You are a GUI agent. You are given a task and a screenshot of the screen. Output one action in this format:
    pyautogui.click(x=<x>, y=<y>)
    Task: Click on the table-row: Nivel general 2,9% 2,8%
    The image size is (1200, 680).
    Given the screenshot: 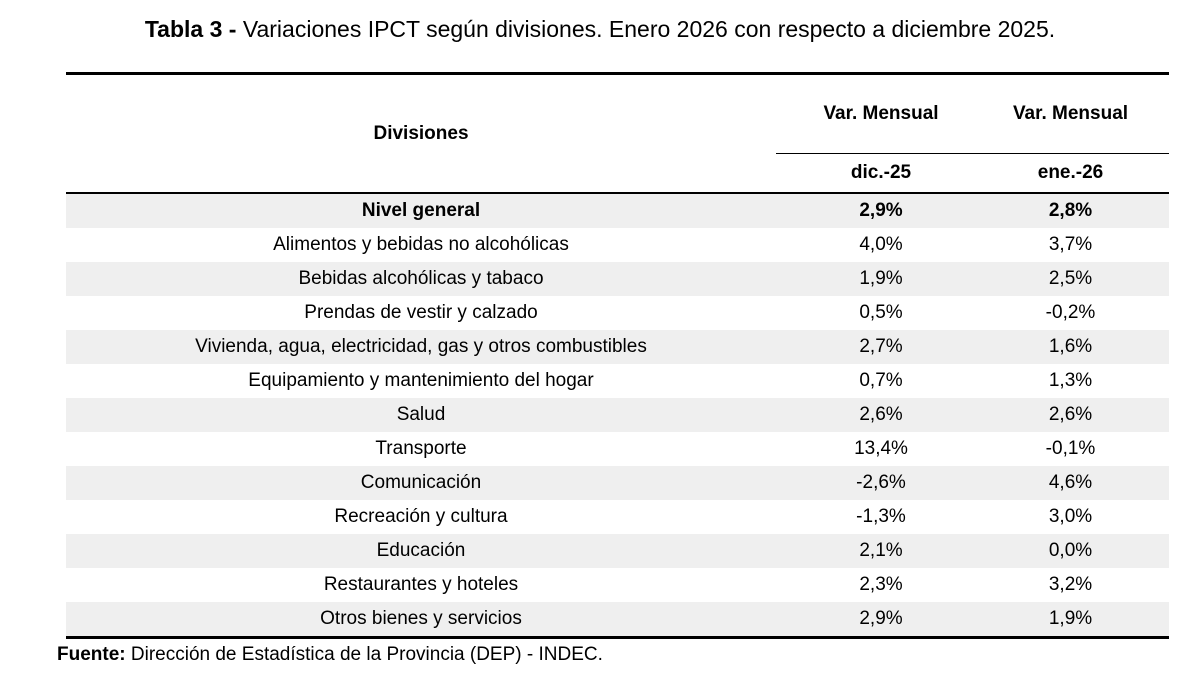 What is the action you would take?
    pyautogui.click(x=617, y=210)
    